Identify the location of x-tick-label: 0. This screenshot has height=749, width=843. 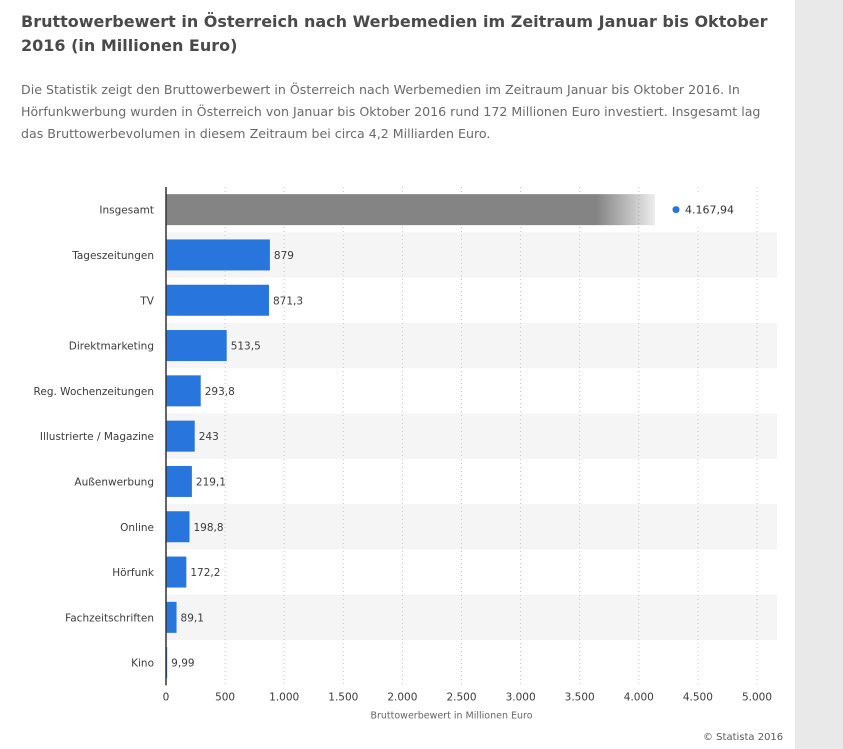
(166, 697).